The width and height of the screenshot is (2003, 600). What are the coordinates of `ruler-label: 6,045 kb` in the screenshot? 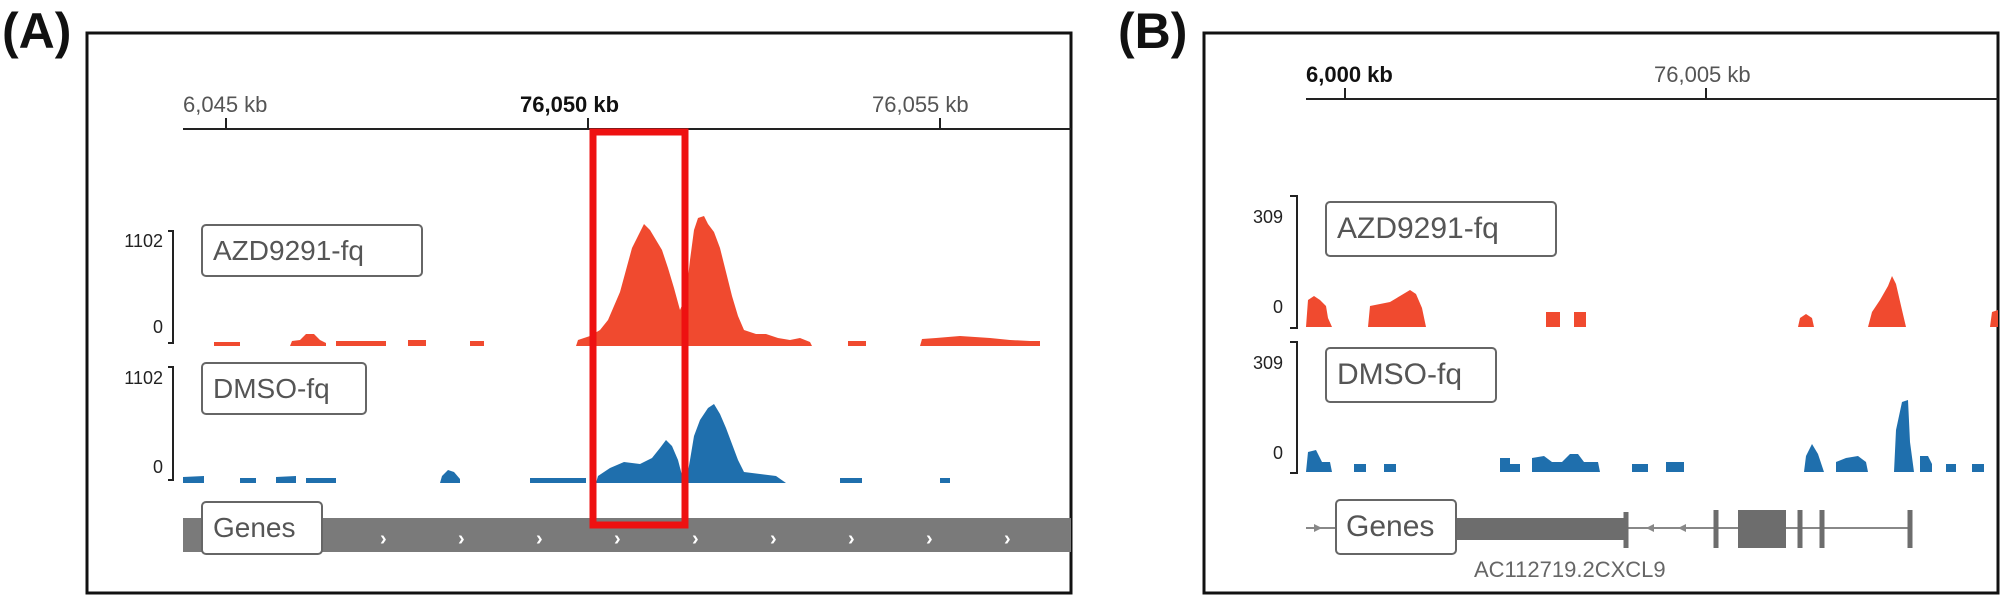 It's located at (225, 104).